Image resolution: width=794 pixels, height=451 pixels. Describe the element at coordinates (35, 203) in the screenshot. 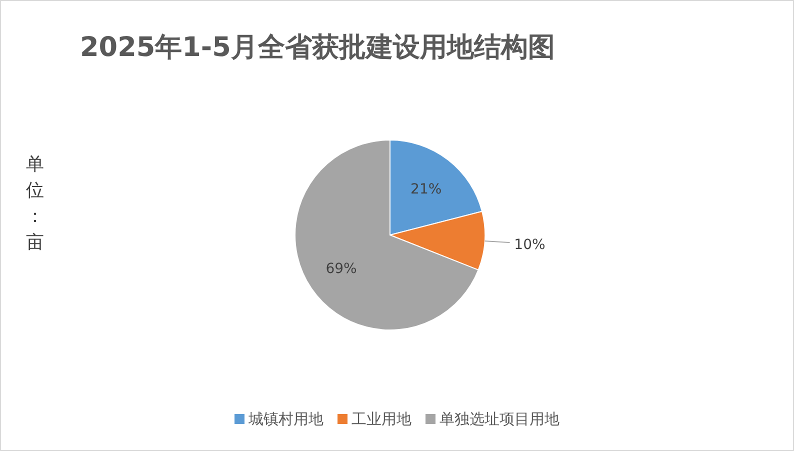

I see `text: 单位：亩` at that location.